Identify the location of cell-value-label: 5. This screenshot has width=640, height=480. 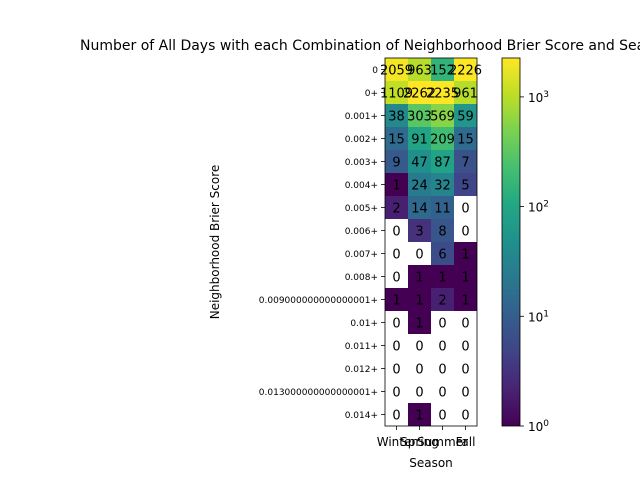
(465, 186).